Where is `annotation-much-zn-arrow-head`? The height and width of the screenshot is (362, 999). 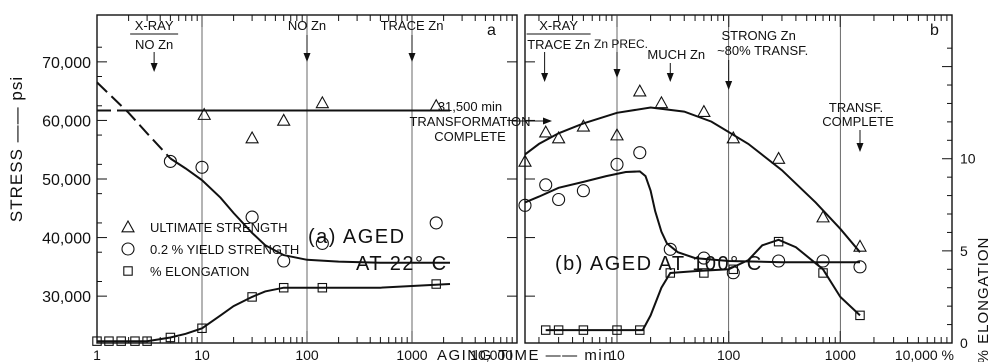
annotation-much-zn-arrow-head is located at coordinates (670, 77).